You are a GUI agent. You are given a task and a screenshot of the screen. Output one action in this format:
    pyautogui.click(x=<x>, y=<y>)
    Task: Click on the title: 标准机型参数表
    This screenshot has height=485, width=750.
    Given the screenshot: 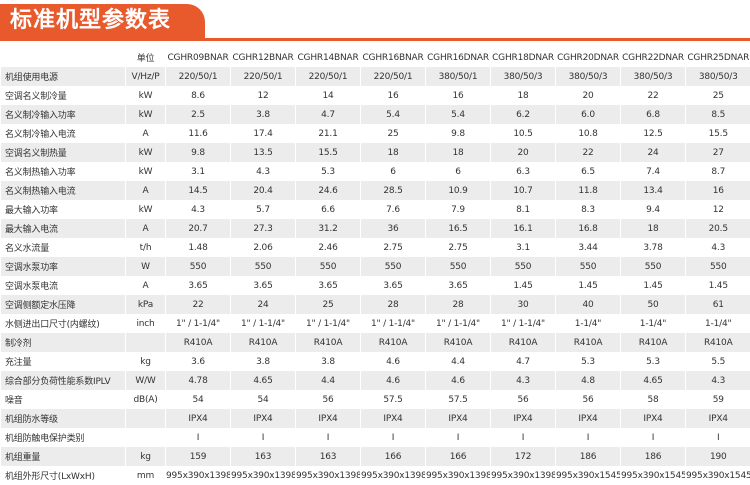 What is the action you would take?
    pyautogui.click(x=91, y=20)
    